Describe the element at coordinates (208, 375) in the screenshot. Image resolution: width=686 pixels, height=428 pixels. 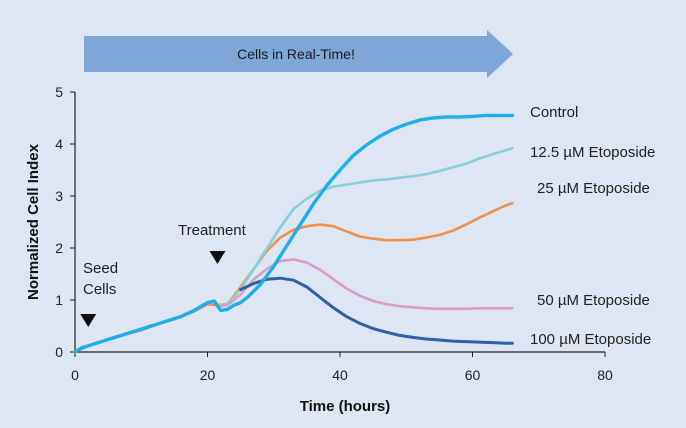
I see `x-tick-label: 20` at that location.